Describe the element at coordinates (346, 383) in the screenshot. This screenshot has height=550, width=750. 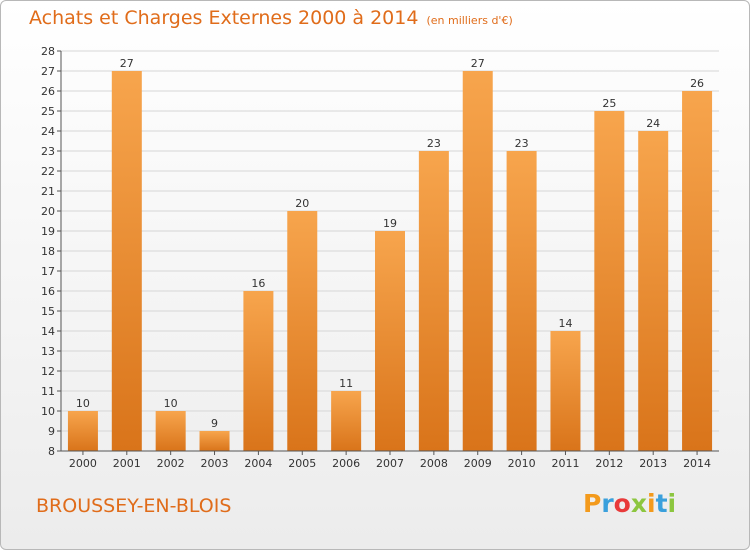
I see `data-label: 11` at that location.